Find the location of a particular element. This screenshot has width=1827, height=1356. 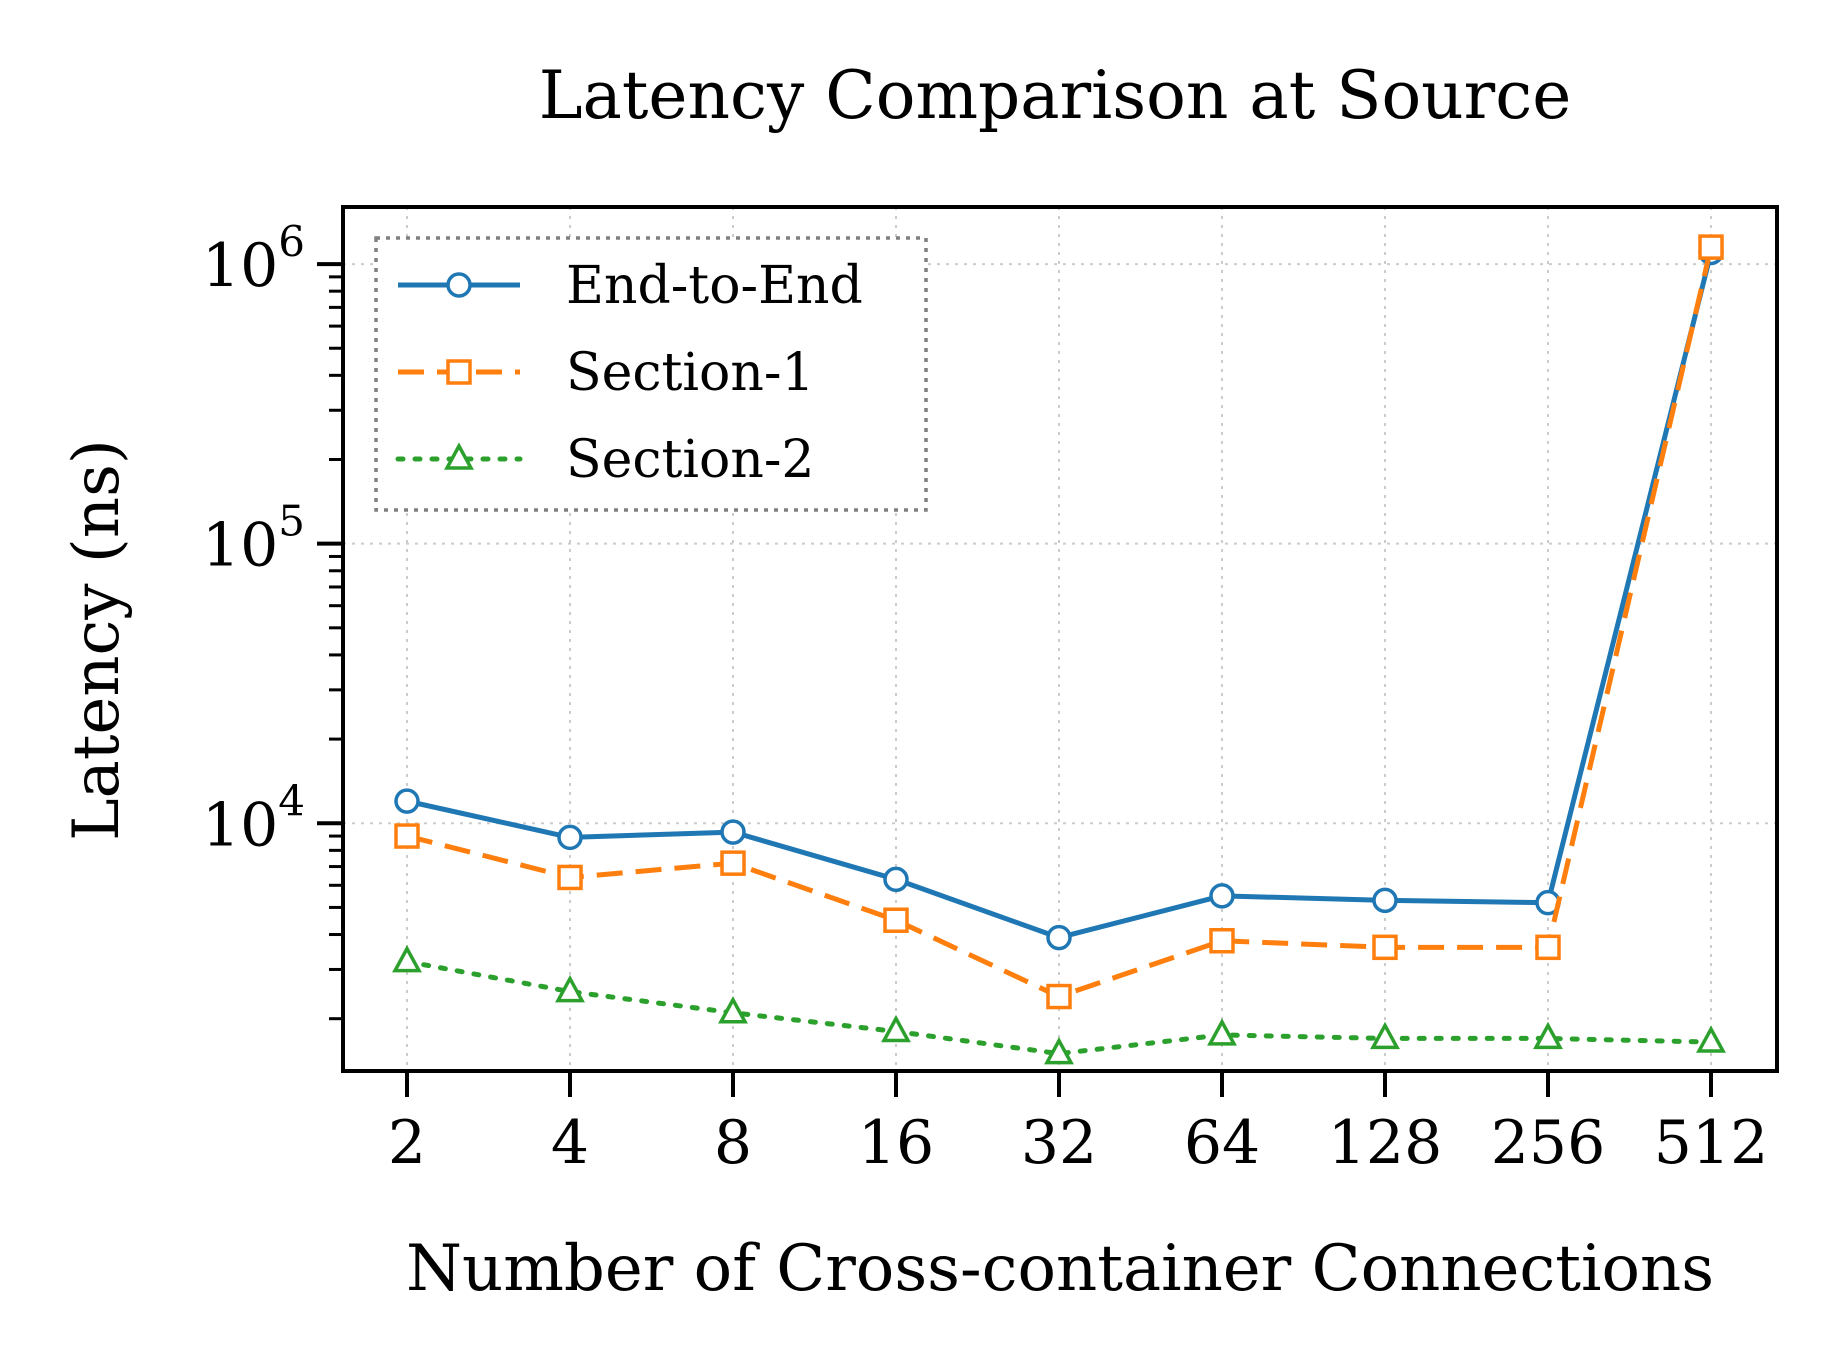

x-tick-label: 4 is located at coordinates (570, 1143).